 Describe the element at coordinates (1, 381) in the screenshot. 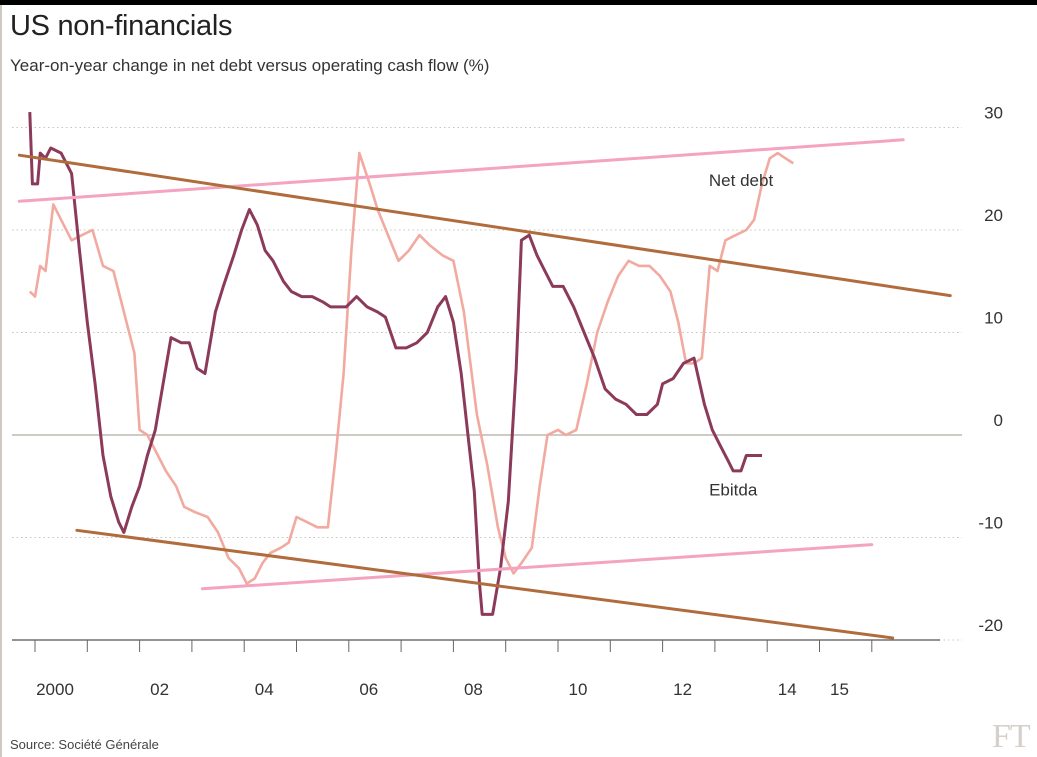

I see `left-rule` at that location.